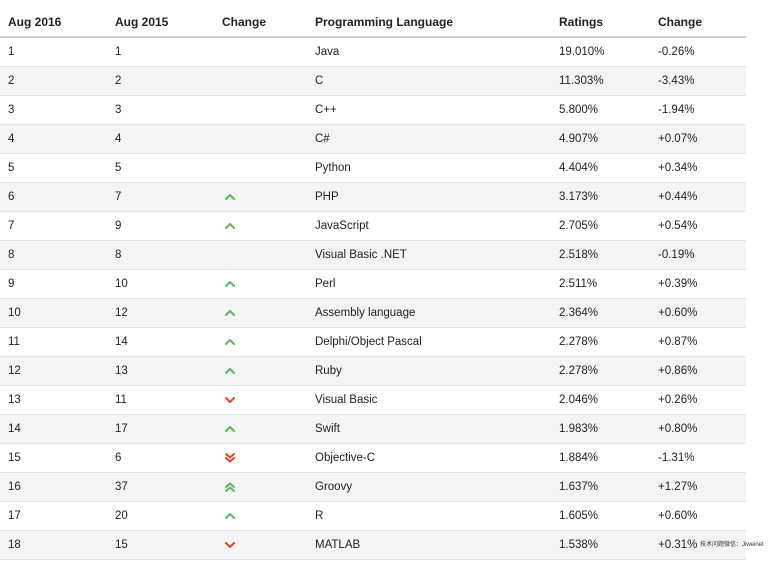  What do you see at coordinates (14, 400) in the screenshot?
I see `rank-cell: 13` at bounding box center [14, 400].